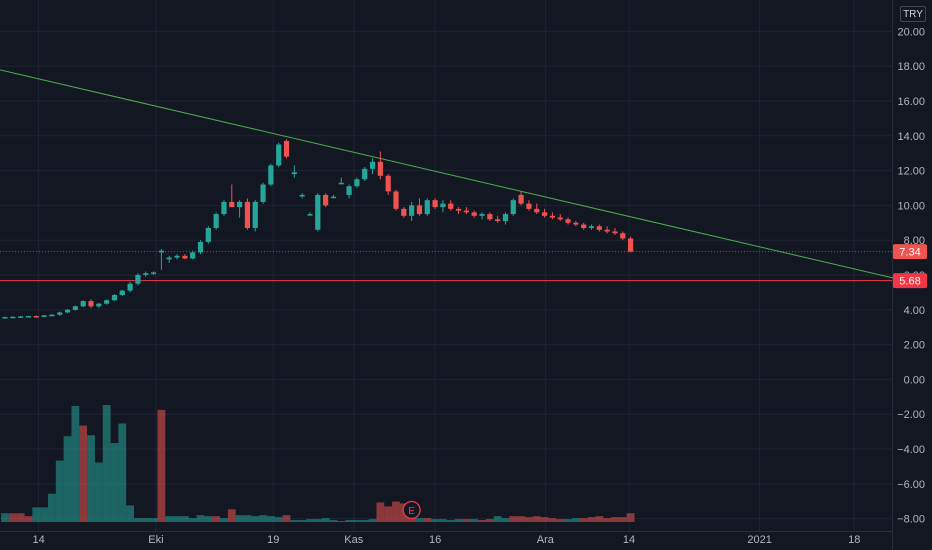 The image size is (932, 550). What do you see at coordinates (910, 281) in the screenshot?
I see `price-label-tag` at bounding box center [910, 281].